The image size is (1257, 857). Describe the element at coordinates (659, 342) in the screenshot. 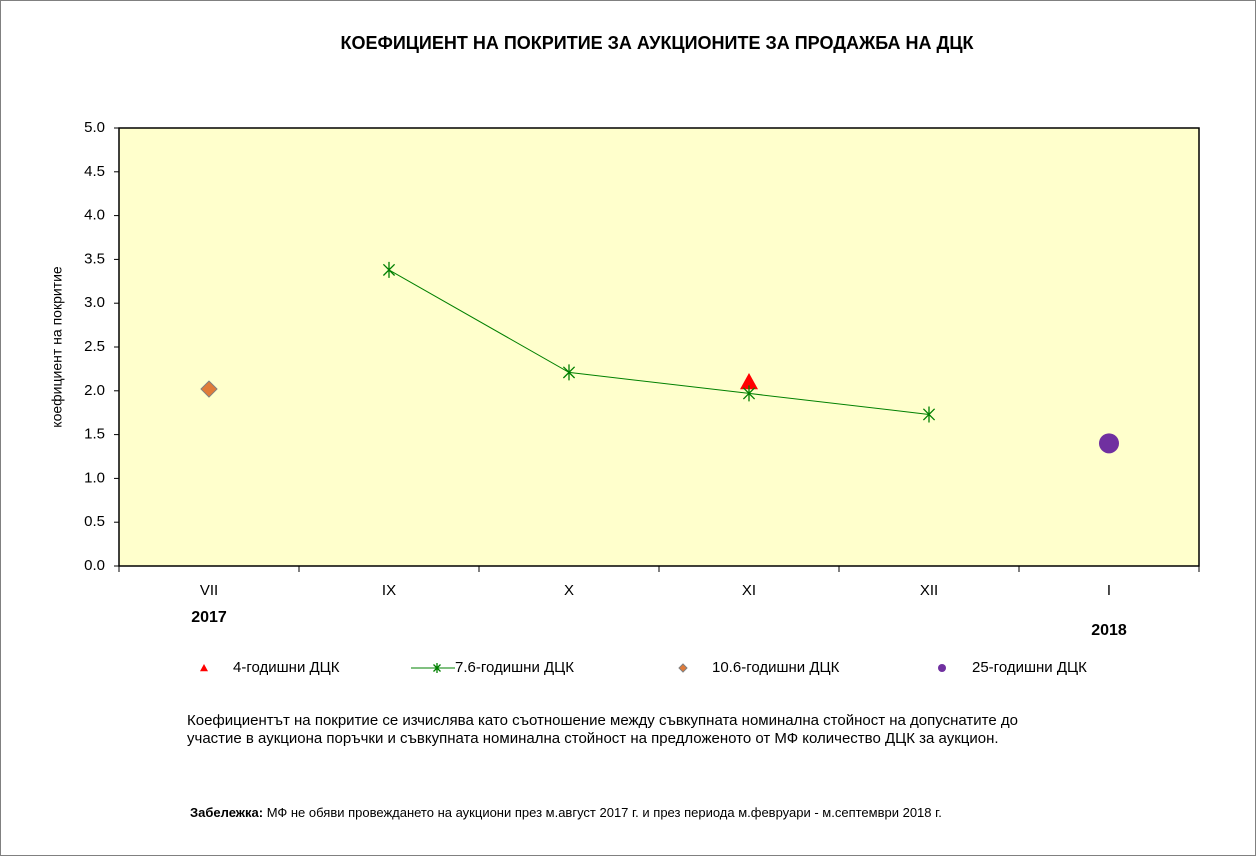

I see `series-line` at that location.